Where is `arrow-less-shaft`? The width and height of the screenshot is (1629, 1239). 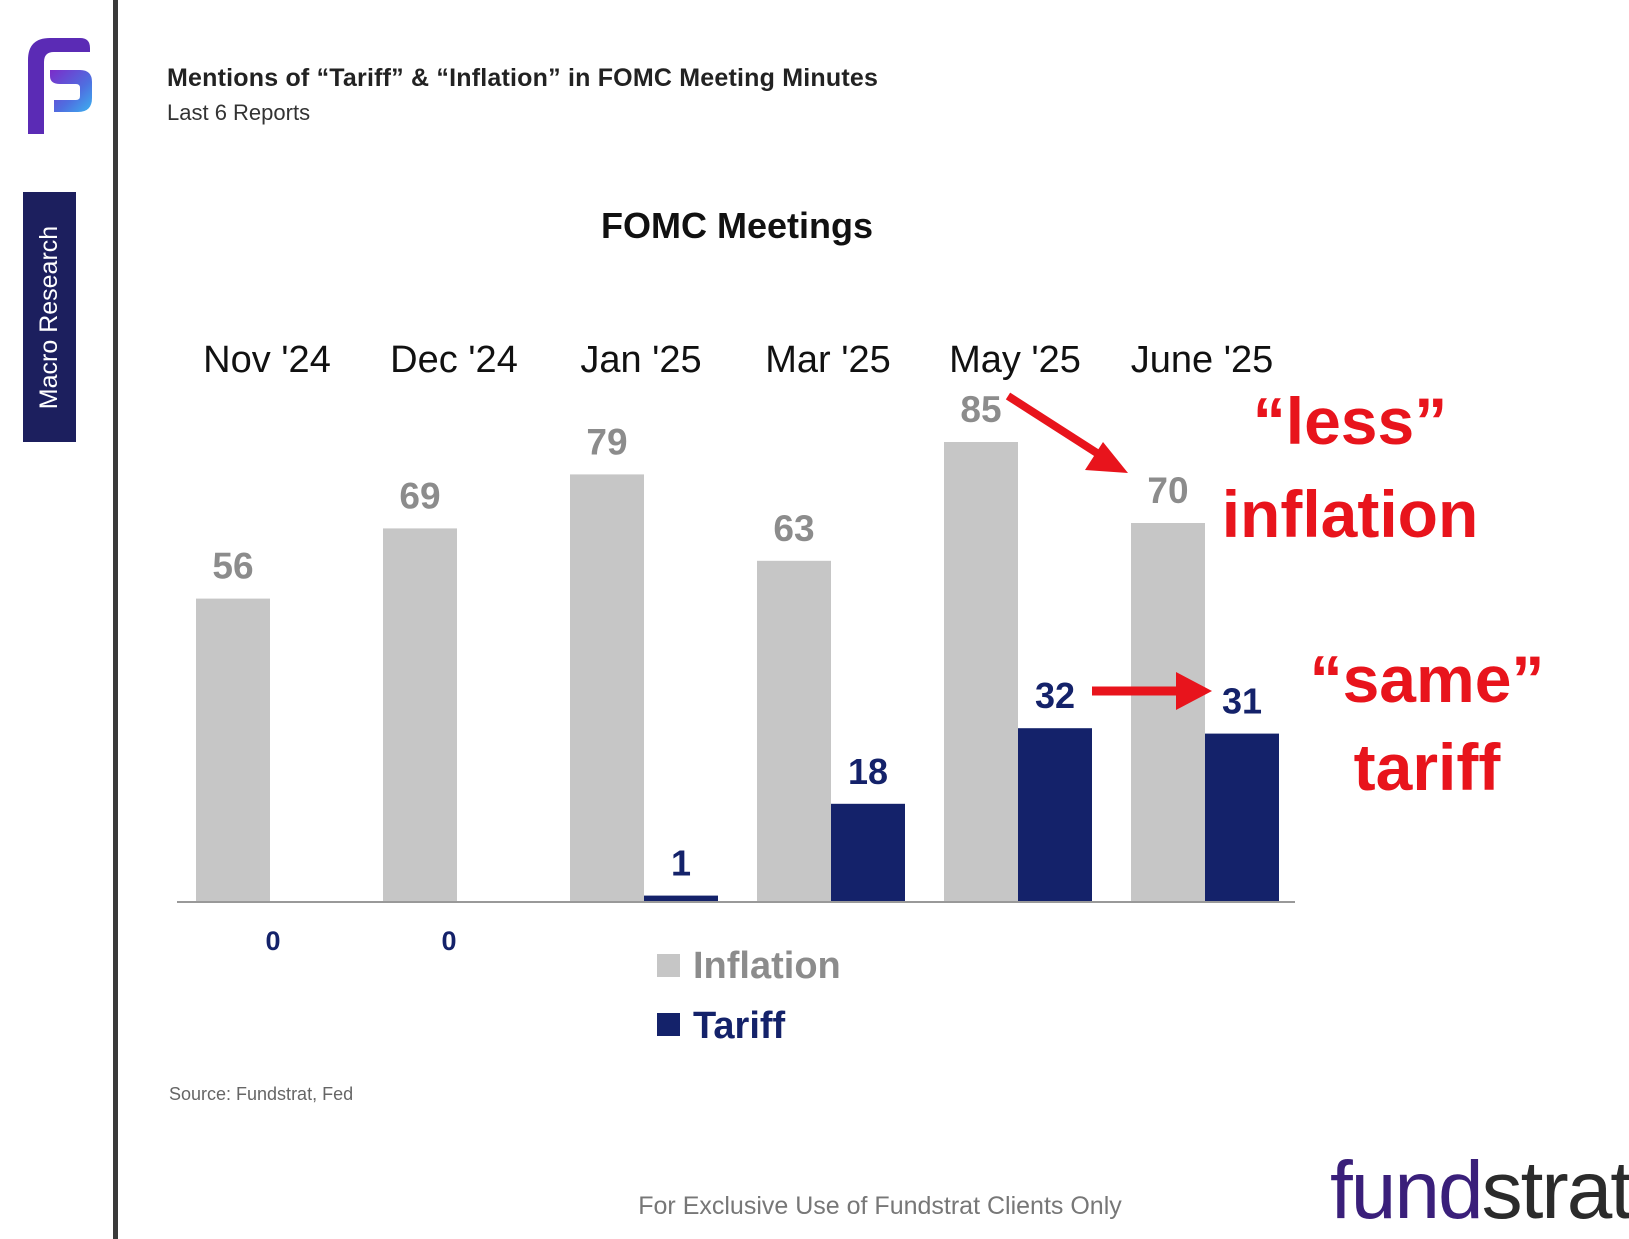
arrow-less-shaft is located at coordinates (1054, 425).